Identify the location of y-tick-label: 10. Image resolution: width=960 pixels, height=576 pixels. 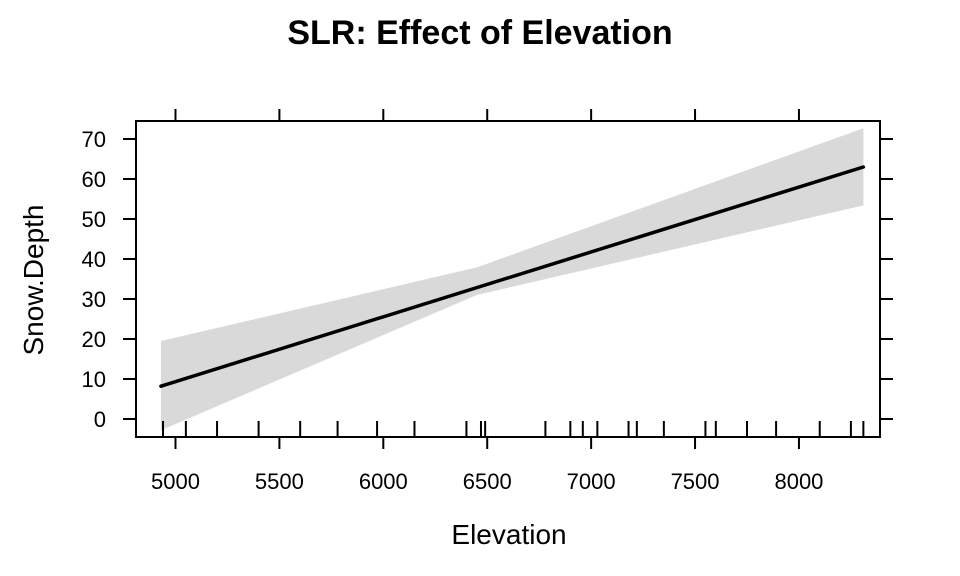
(94, 379).